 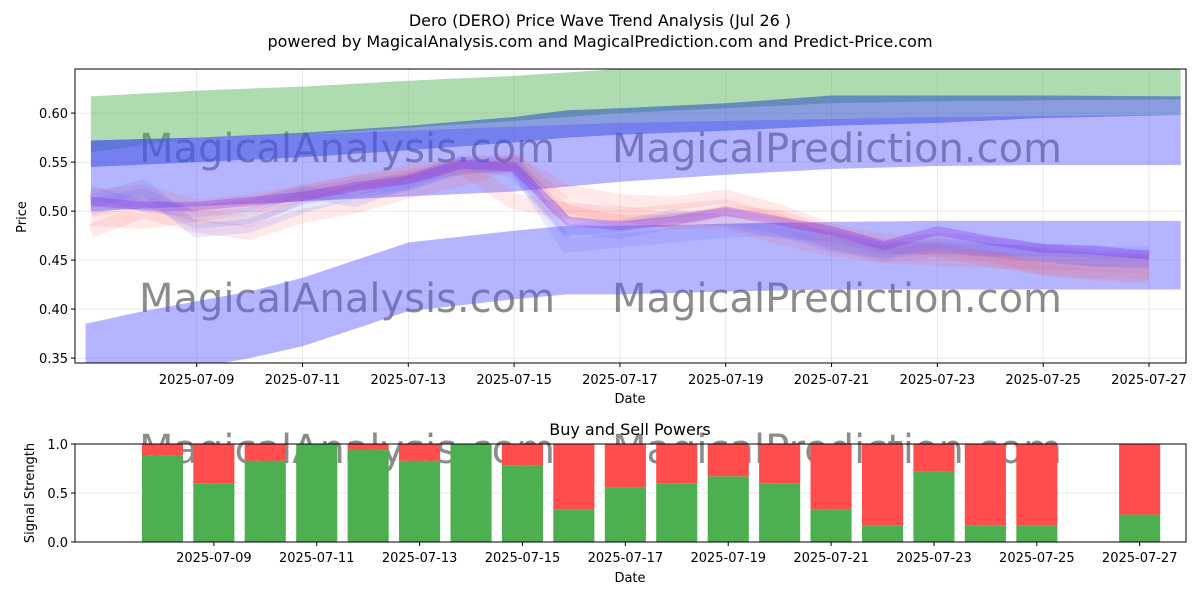 I want to click on signal-title: Buy and Sell Powers, so click(x=630, y=429).